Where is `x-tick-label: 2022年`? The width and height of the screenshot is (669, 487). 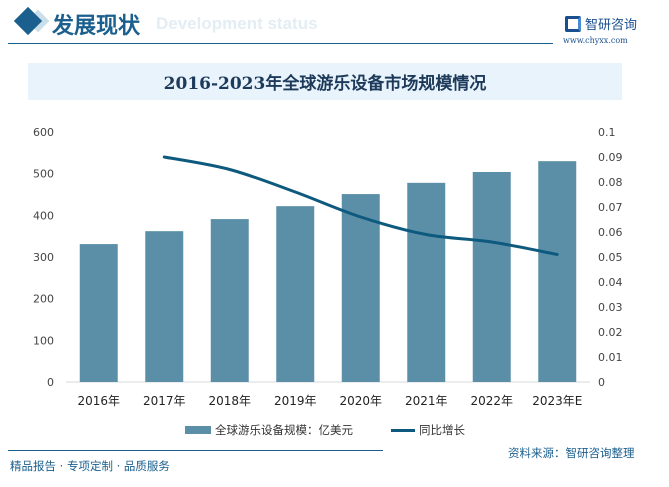 x-tick-label: 2022年 is located at coordinates (491, 401).